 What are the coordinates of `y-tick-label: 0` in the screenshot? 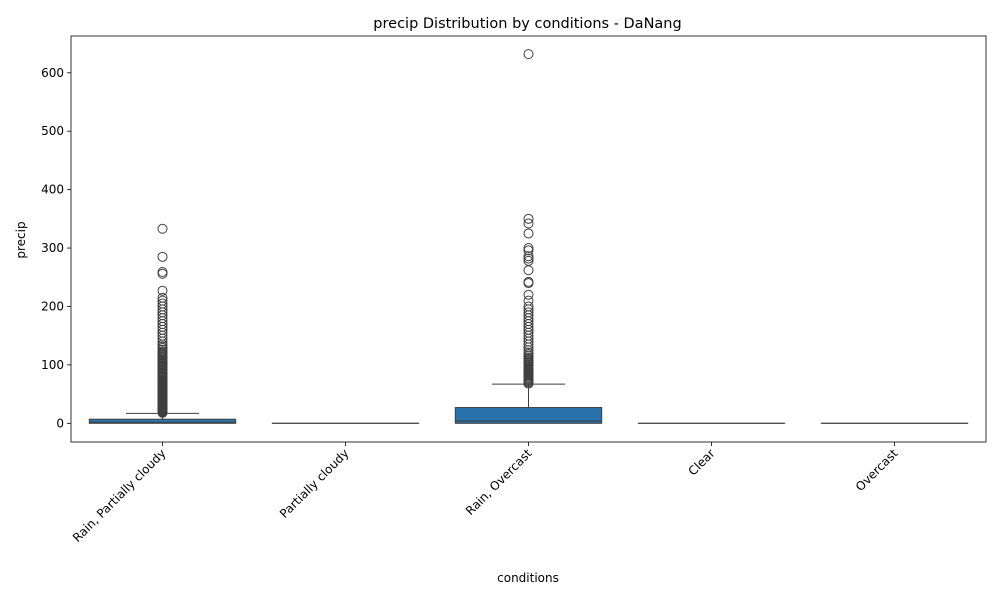 It's located at (60, 423).